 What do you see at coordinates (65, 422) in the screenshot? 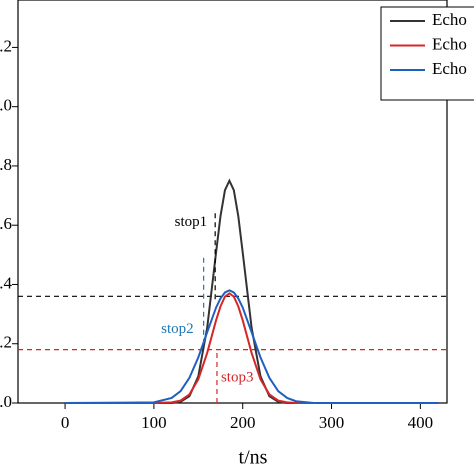
I see `x-tick-label: 0` at bounding box center [65, 422].